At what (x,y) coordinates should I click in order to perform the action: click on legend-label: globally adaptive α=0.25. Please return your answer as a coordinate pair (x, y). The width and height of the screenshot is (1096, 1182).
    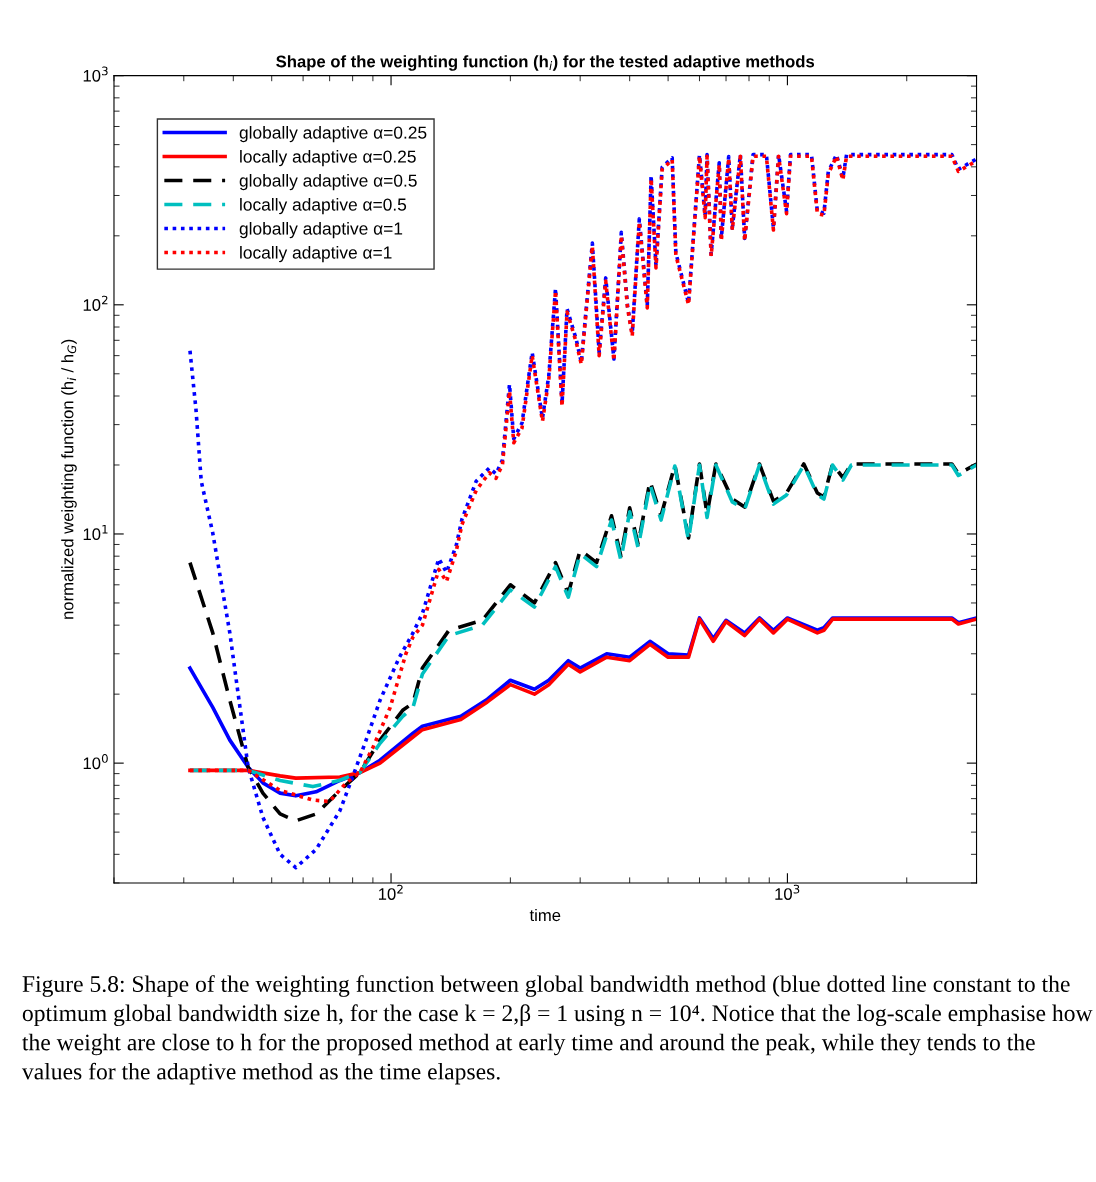
    Looking at the image, I should click on (333, 134).